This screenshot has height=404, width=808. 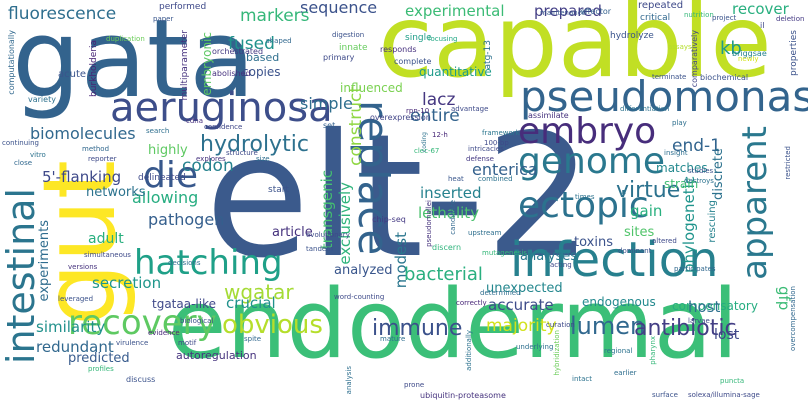 What do you see at coordinates (162, 178) in the screenshot?
I see `word-delineated: delineated` at bounding box center [162, 178].